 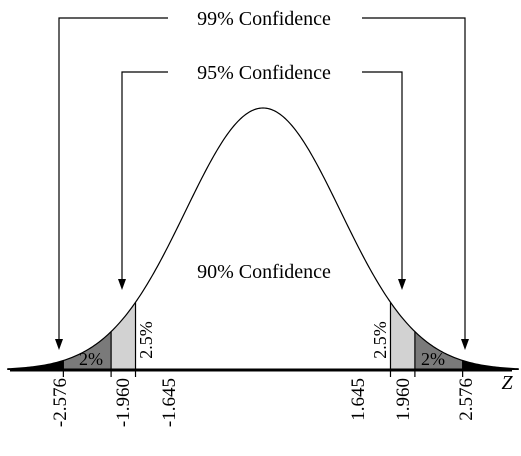 I want to click on ci99-label: 99% Confidence, so click(x=264, y=19).